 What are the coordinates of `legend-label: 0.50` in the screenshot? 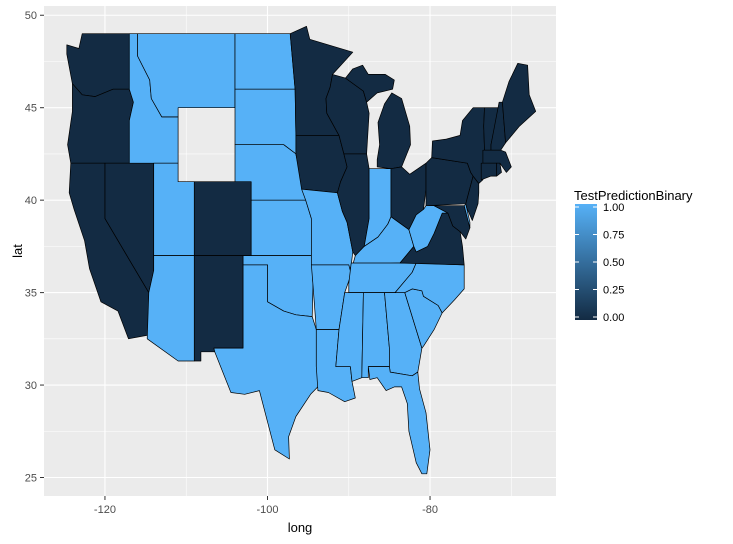 It's located at (613, 263).